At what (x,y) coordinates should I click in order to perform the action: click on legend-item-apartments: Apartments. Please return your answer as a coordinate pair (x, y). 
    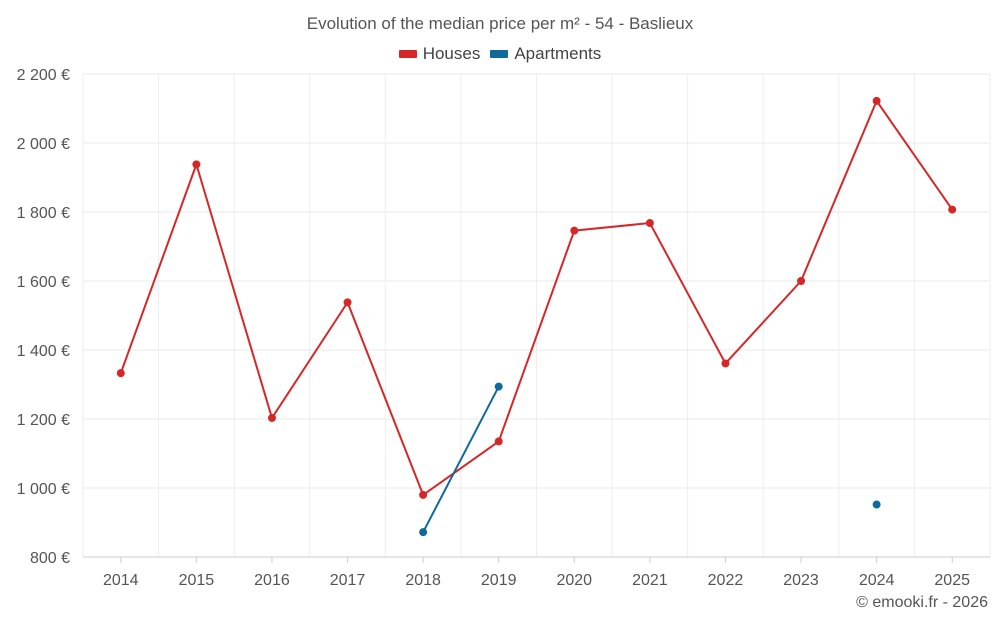
    Looking at the image, I should click on (545, 54).